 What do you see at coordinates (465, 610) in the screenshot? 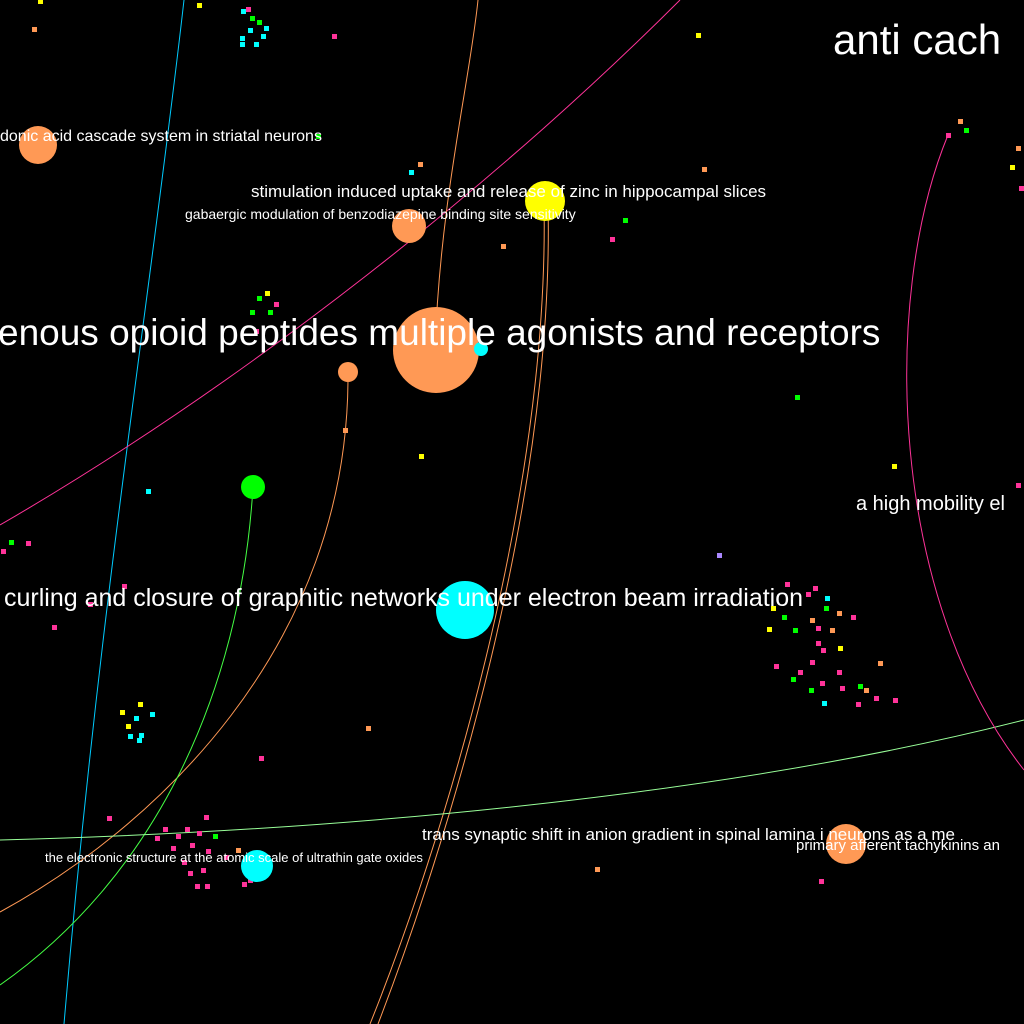
I see `node-graphitic` at bounding box center [465, 610].